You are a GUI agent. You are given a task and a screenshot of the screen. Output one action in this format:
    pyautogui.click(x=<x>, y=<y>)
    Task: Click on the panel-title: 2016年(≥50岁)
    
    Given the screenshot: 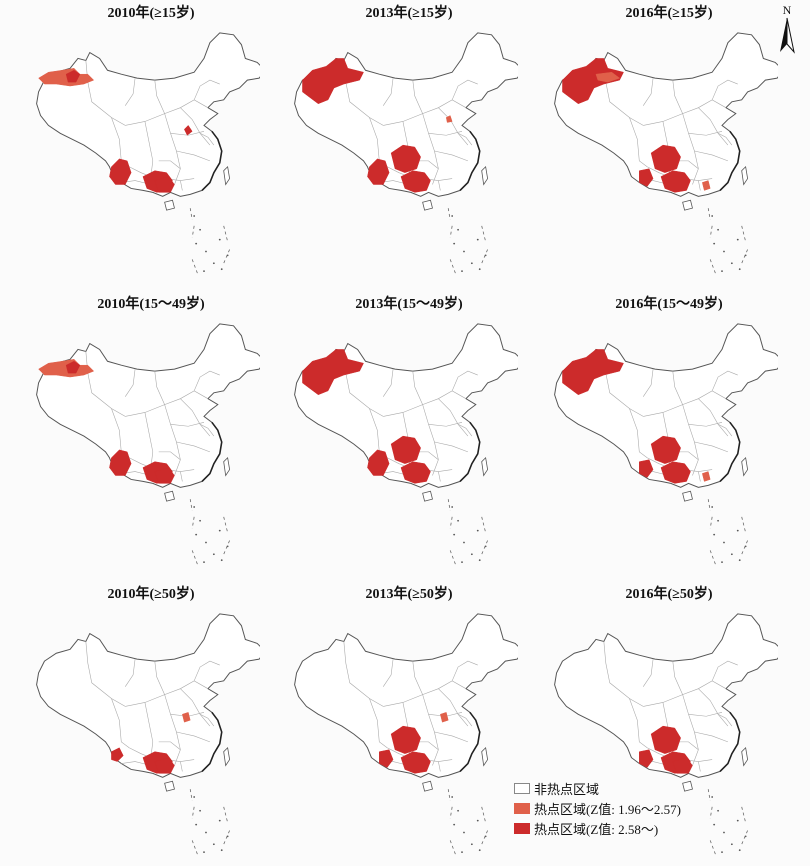 What is the action you would take?
    pyautogui.click(x=669, y=594)
    